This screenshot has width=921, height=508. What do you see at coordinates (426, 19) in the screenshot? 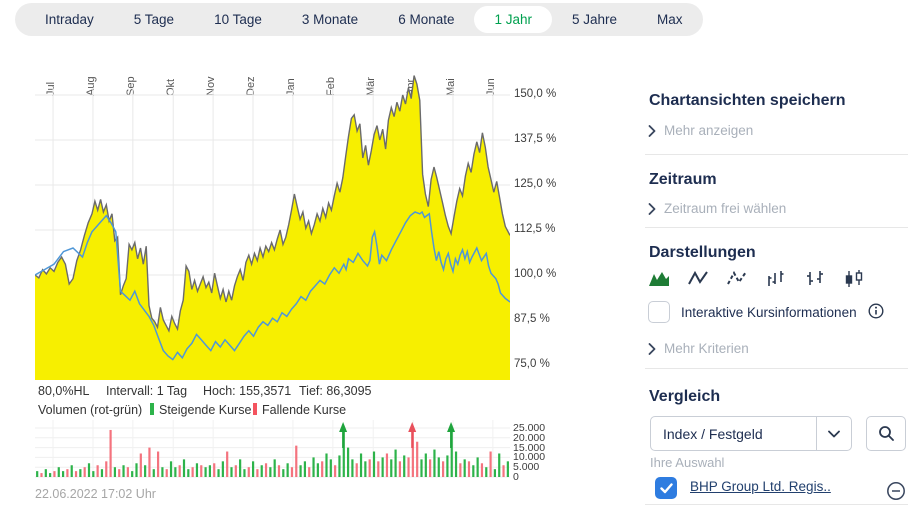
I see `tab-6-monate: 6 Monate` at bounding box center [426, 19].